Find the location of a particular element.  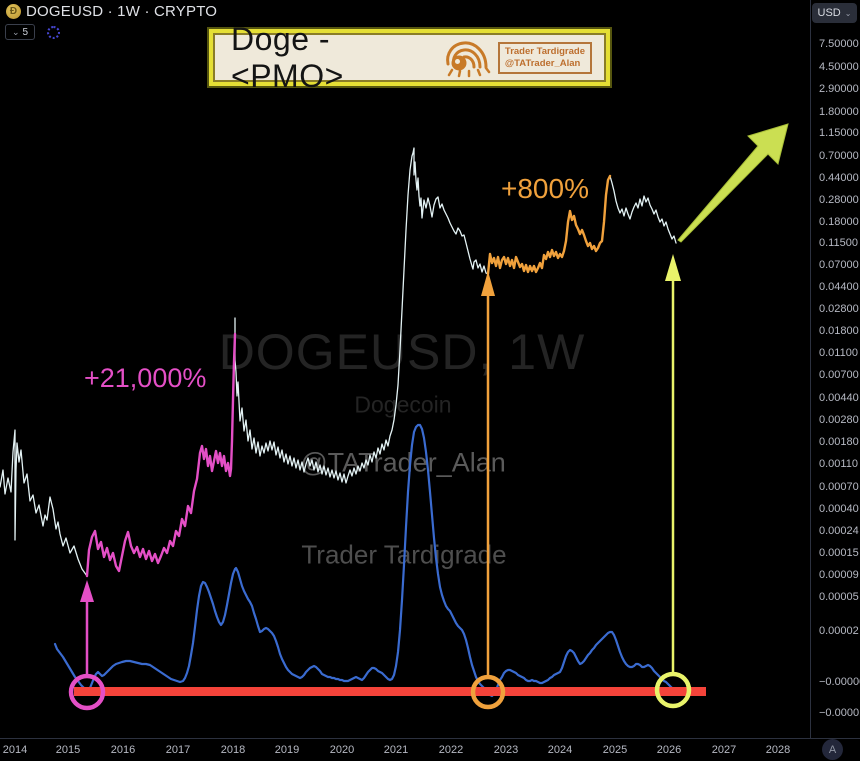

trader-tardigrade-logo is located at coordinates (468, 58).